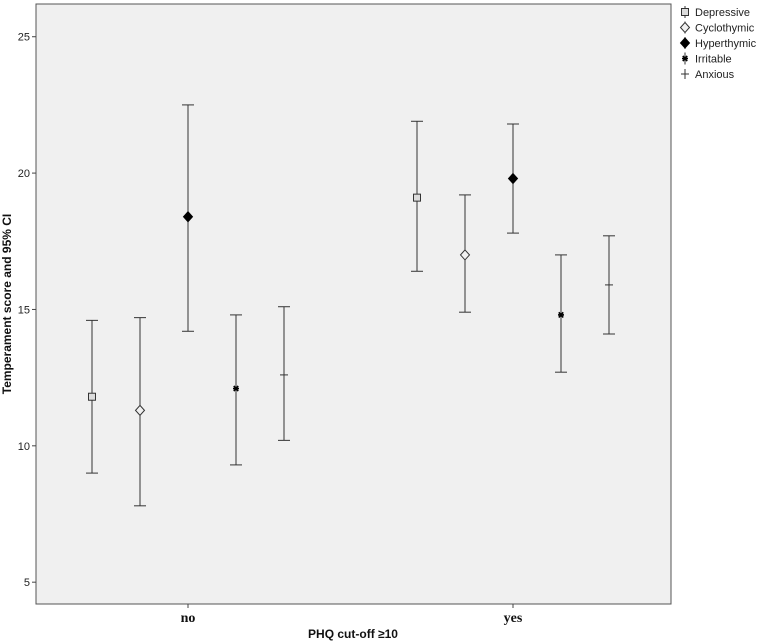 Image resolution: width=761 pixels, height=643 pixels. What do you see at coordinates (188, 618) in the screenshot?
I see `x-tick-label: no` at bounding box center [188, 618].